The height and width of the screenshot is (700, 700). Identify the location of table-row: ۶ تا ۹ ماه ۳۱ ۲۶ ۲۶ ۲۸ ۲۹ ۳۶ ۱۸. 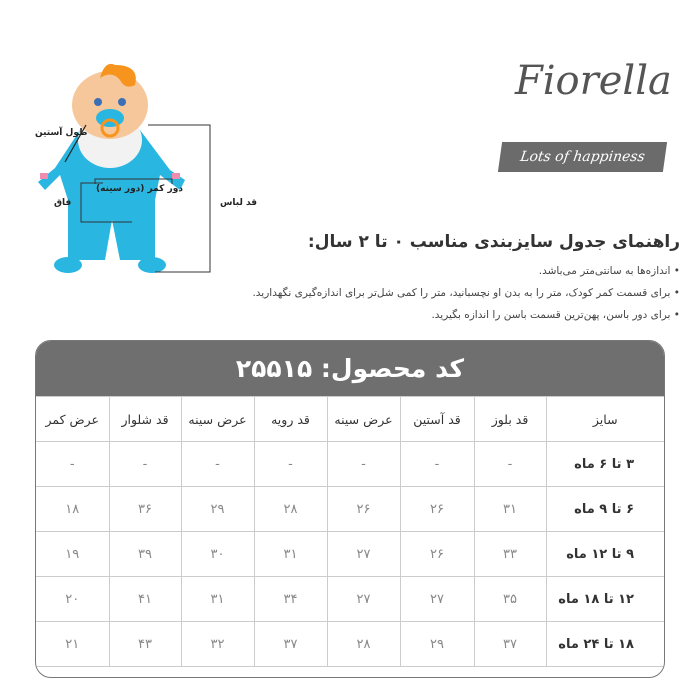
(350, 509).